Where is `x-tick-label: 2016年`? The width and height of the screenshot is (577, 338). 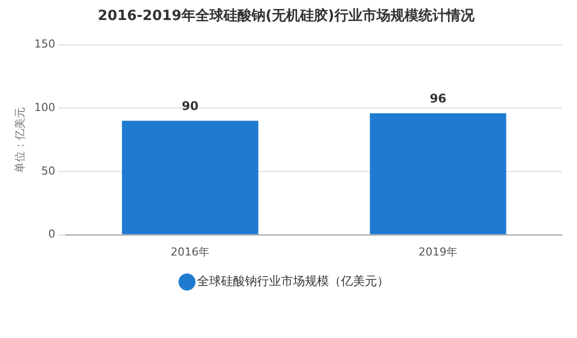 x-tick-label: 2016年 is located at coordinates (190, 251).